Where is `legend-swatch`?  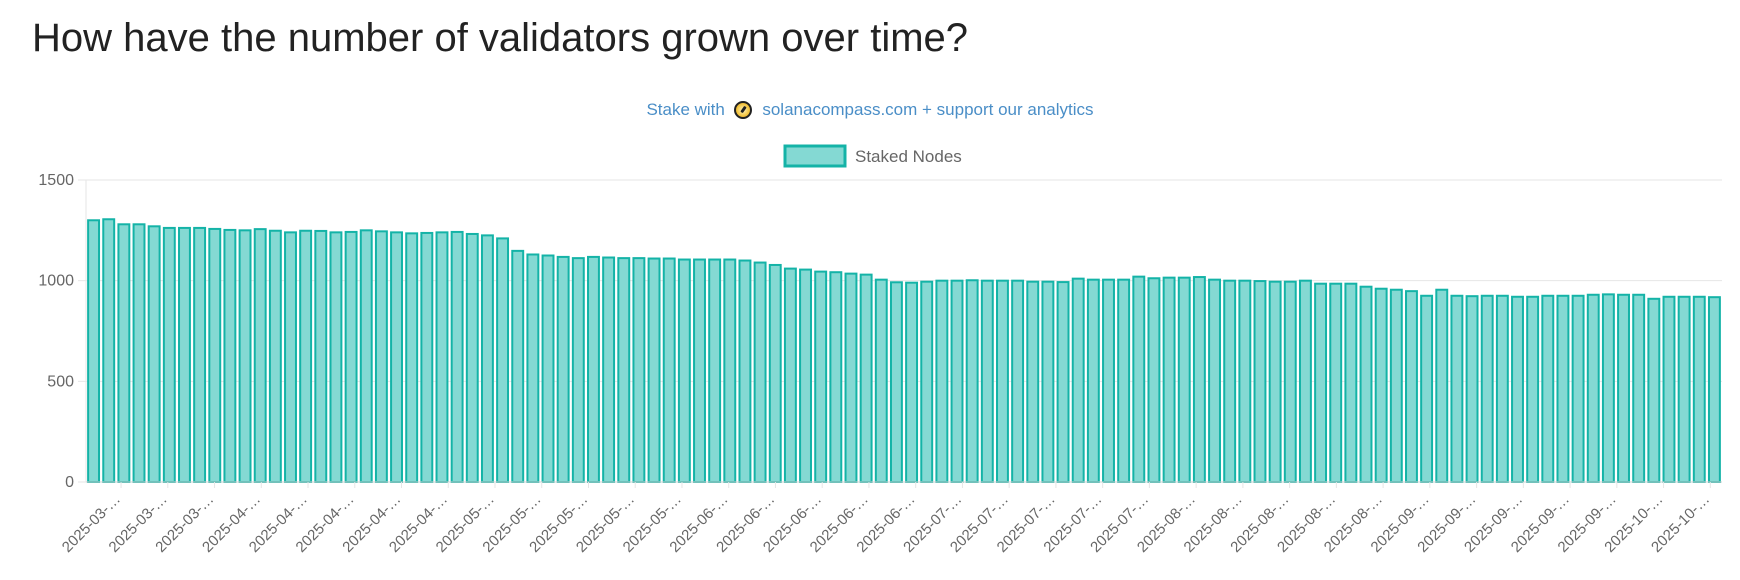 legend-swatch is located at coordinates (815, 156).